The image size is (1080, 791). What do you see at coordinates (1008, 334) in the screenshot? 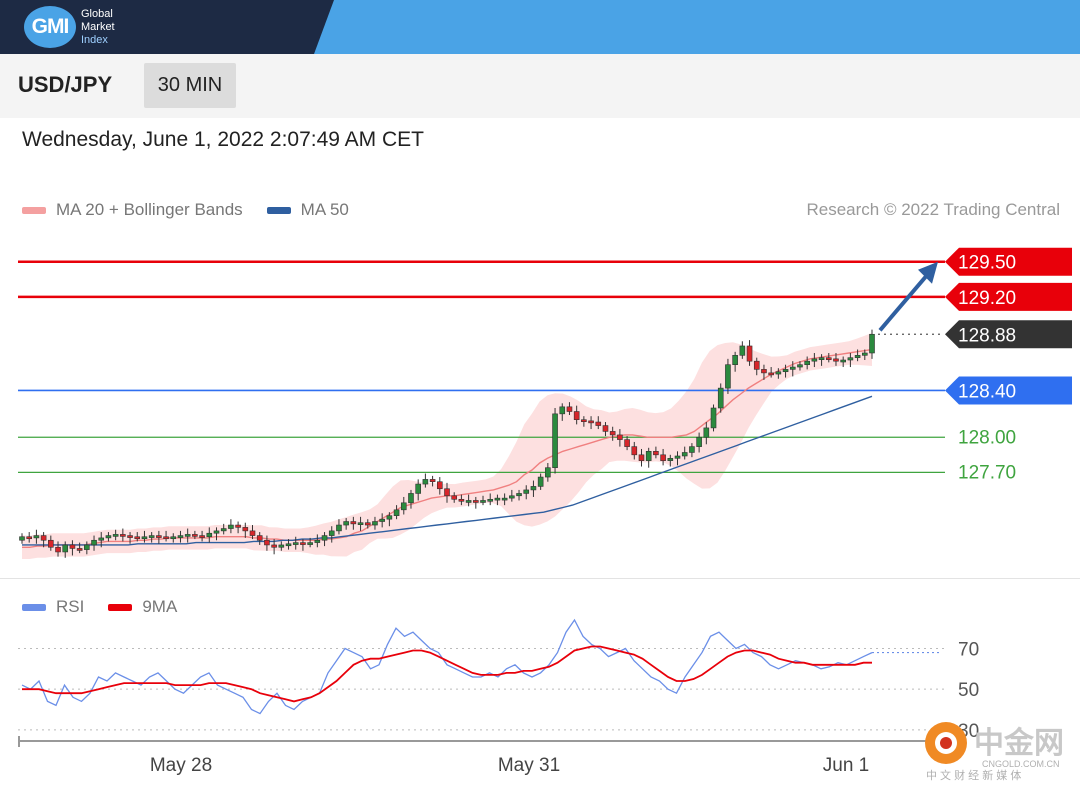
I see `current-price-tag` at bounding box center [1008, 334].